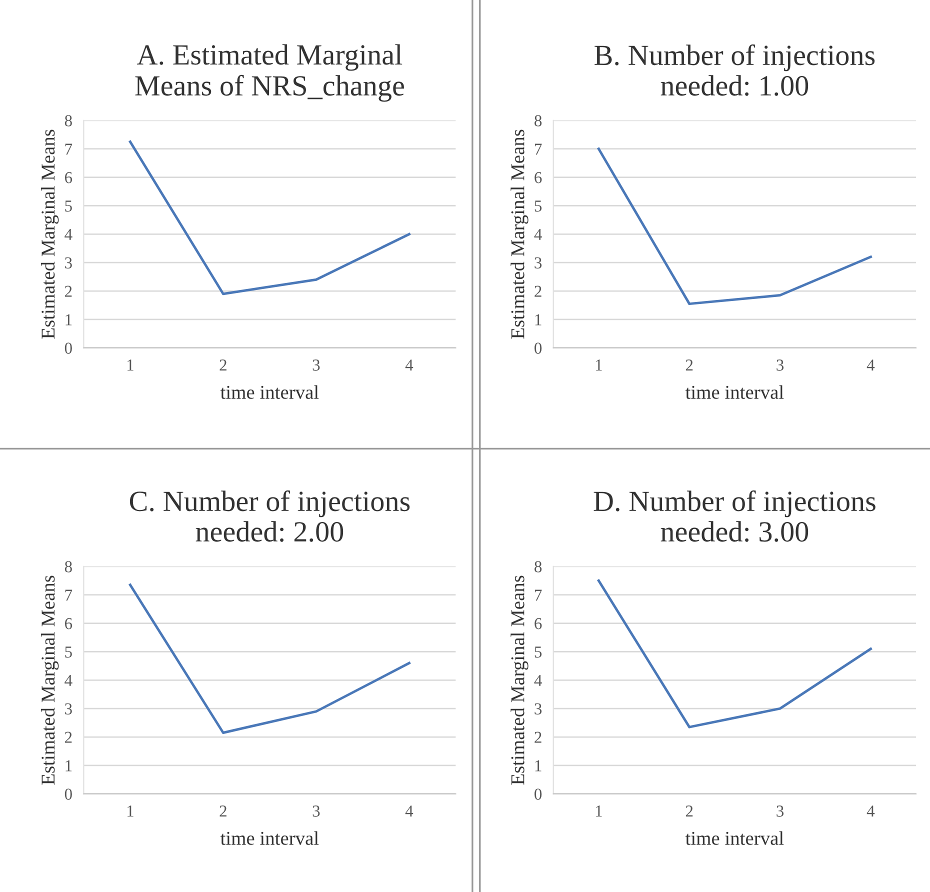  What do you see at coordinates (735, 516) in the screenshot?
I see `chart-title: D. Number of injections needed: 3.00` at bounding box center [735, 516].